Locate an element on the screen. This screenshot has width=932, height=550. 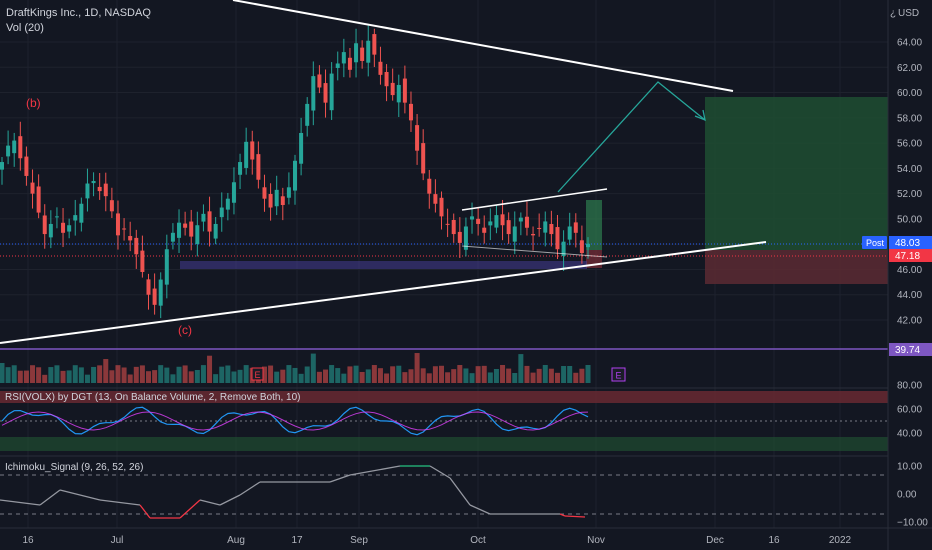
osc-y-tick-label: 40.00 is located at coordinates (909, 434).